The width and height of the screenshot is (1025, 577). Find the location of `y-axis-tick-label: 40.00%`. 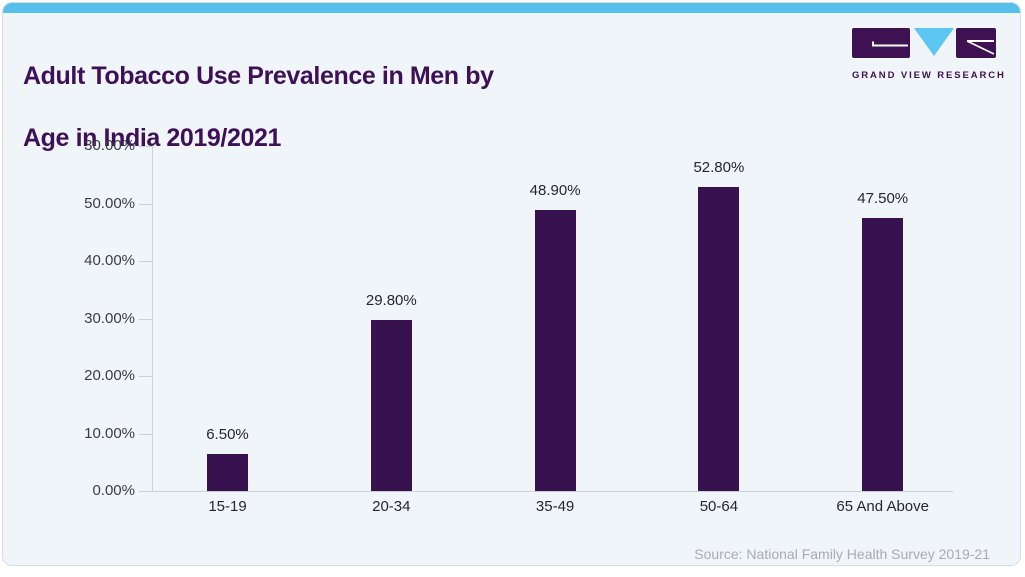

y-axis-tick-label: 40.00% is located at coordinates (109, 260).